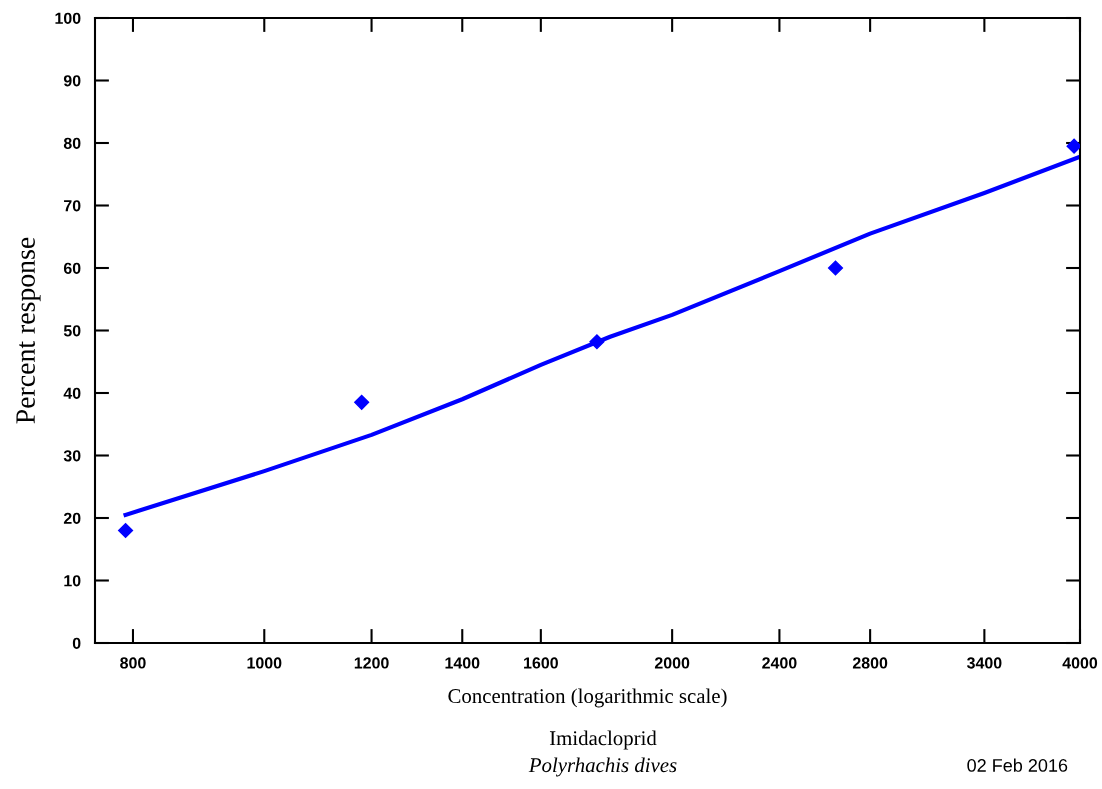 The height and width of the screenshot is (789, 1102). Describe the element at coordinates (72, 456) in the screenshot. I see `y-tick-label: 30` at that location.